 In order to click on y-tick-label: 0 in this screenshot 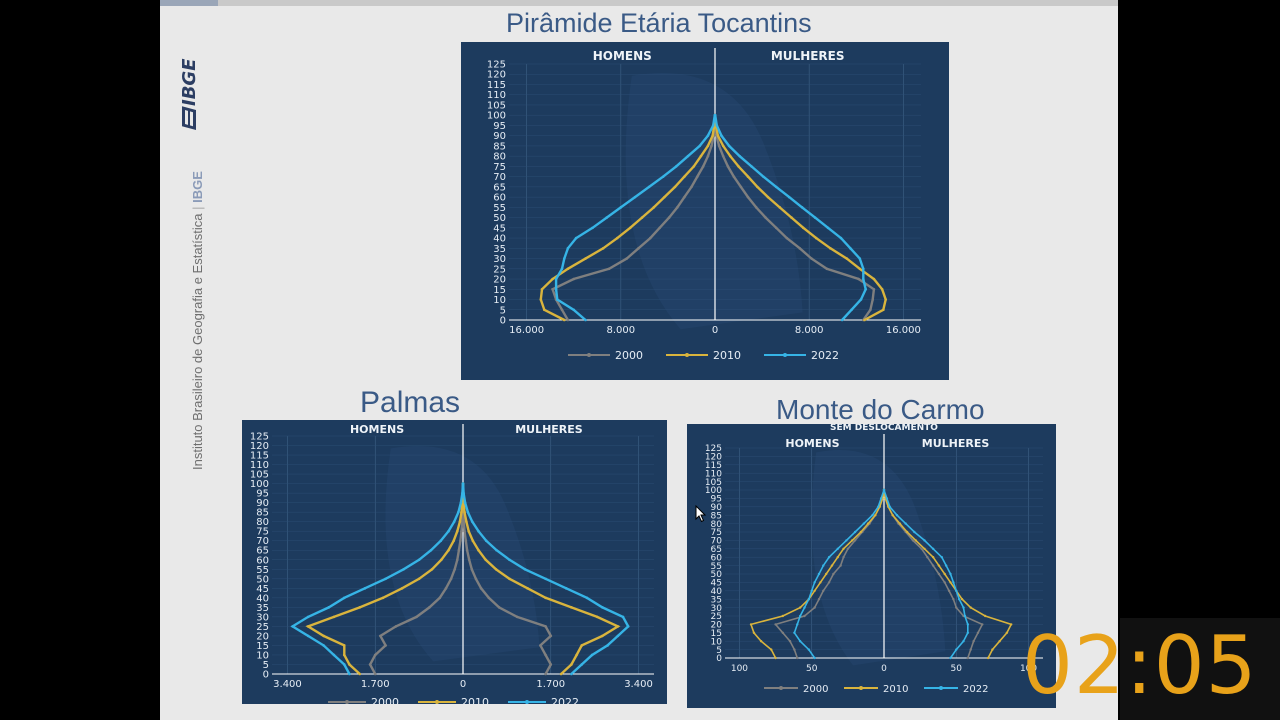, I will do `click(266, 675)`.